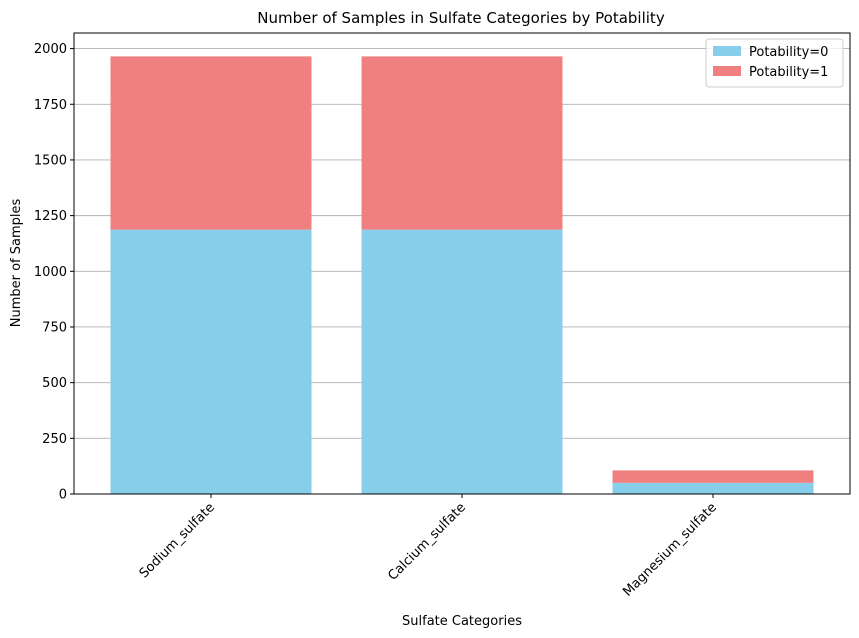 The width and height of the screenshot is (859, 638). Describe the element at coordinates (50, 272) in the screenshot. I see `y-tick-label: 1000` at that location.